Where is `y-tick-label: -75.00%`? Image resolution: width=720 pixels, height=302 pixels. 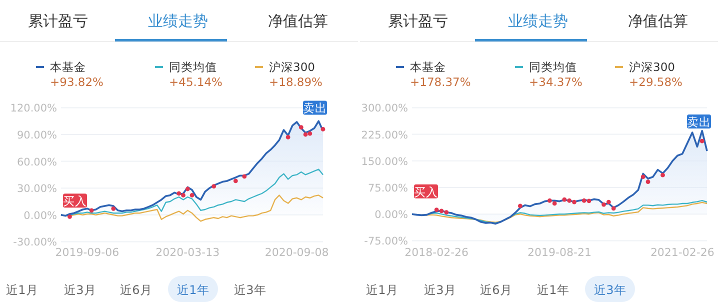
y-tick-label: -75.00% is located at coordinates (386, 242).